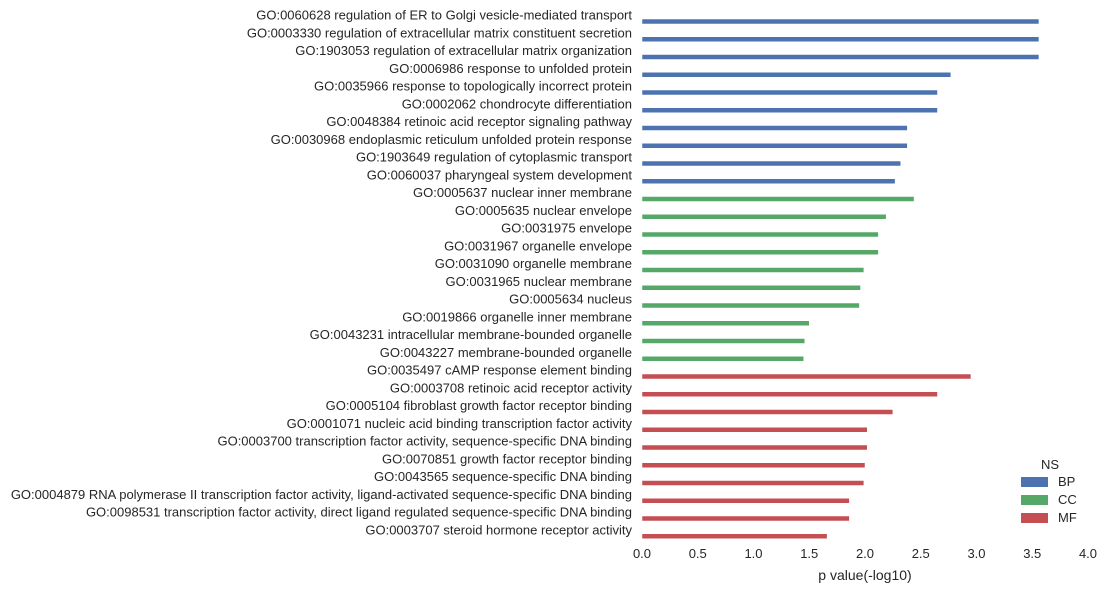 The image size is (1104, 592). Describe the element at coordinates (538, 245) in the screenshot. I see `category-label: GO:0031967 organelle envelope` at that location.